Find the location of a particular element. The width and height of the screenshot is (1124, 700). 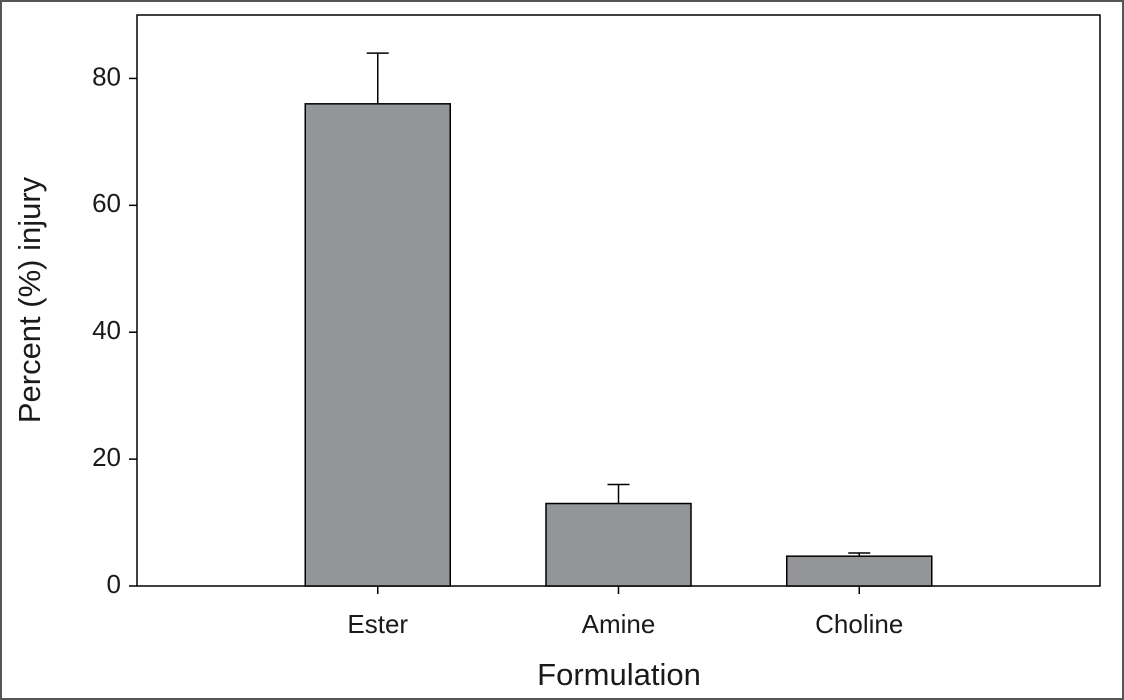

y-tick-label: 60 is located at coordinates (106, 203).